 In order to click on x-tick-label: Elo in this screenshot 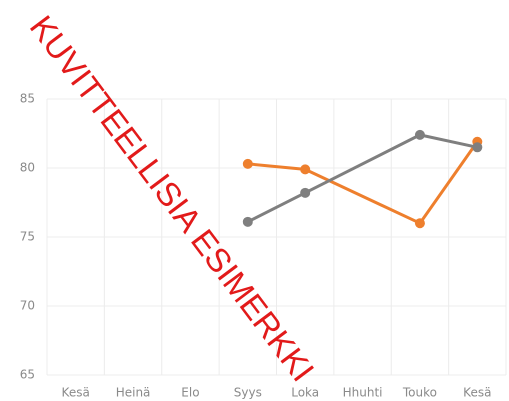, I will do `click(190, 393)`.